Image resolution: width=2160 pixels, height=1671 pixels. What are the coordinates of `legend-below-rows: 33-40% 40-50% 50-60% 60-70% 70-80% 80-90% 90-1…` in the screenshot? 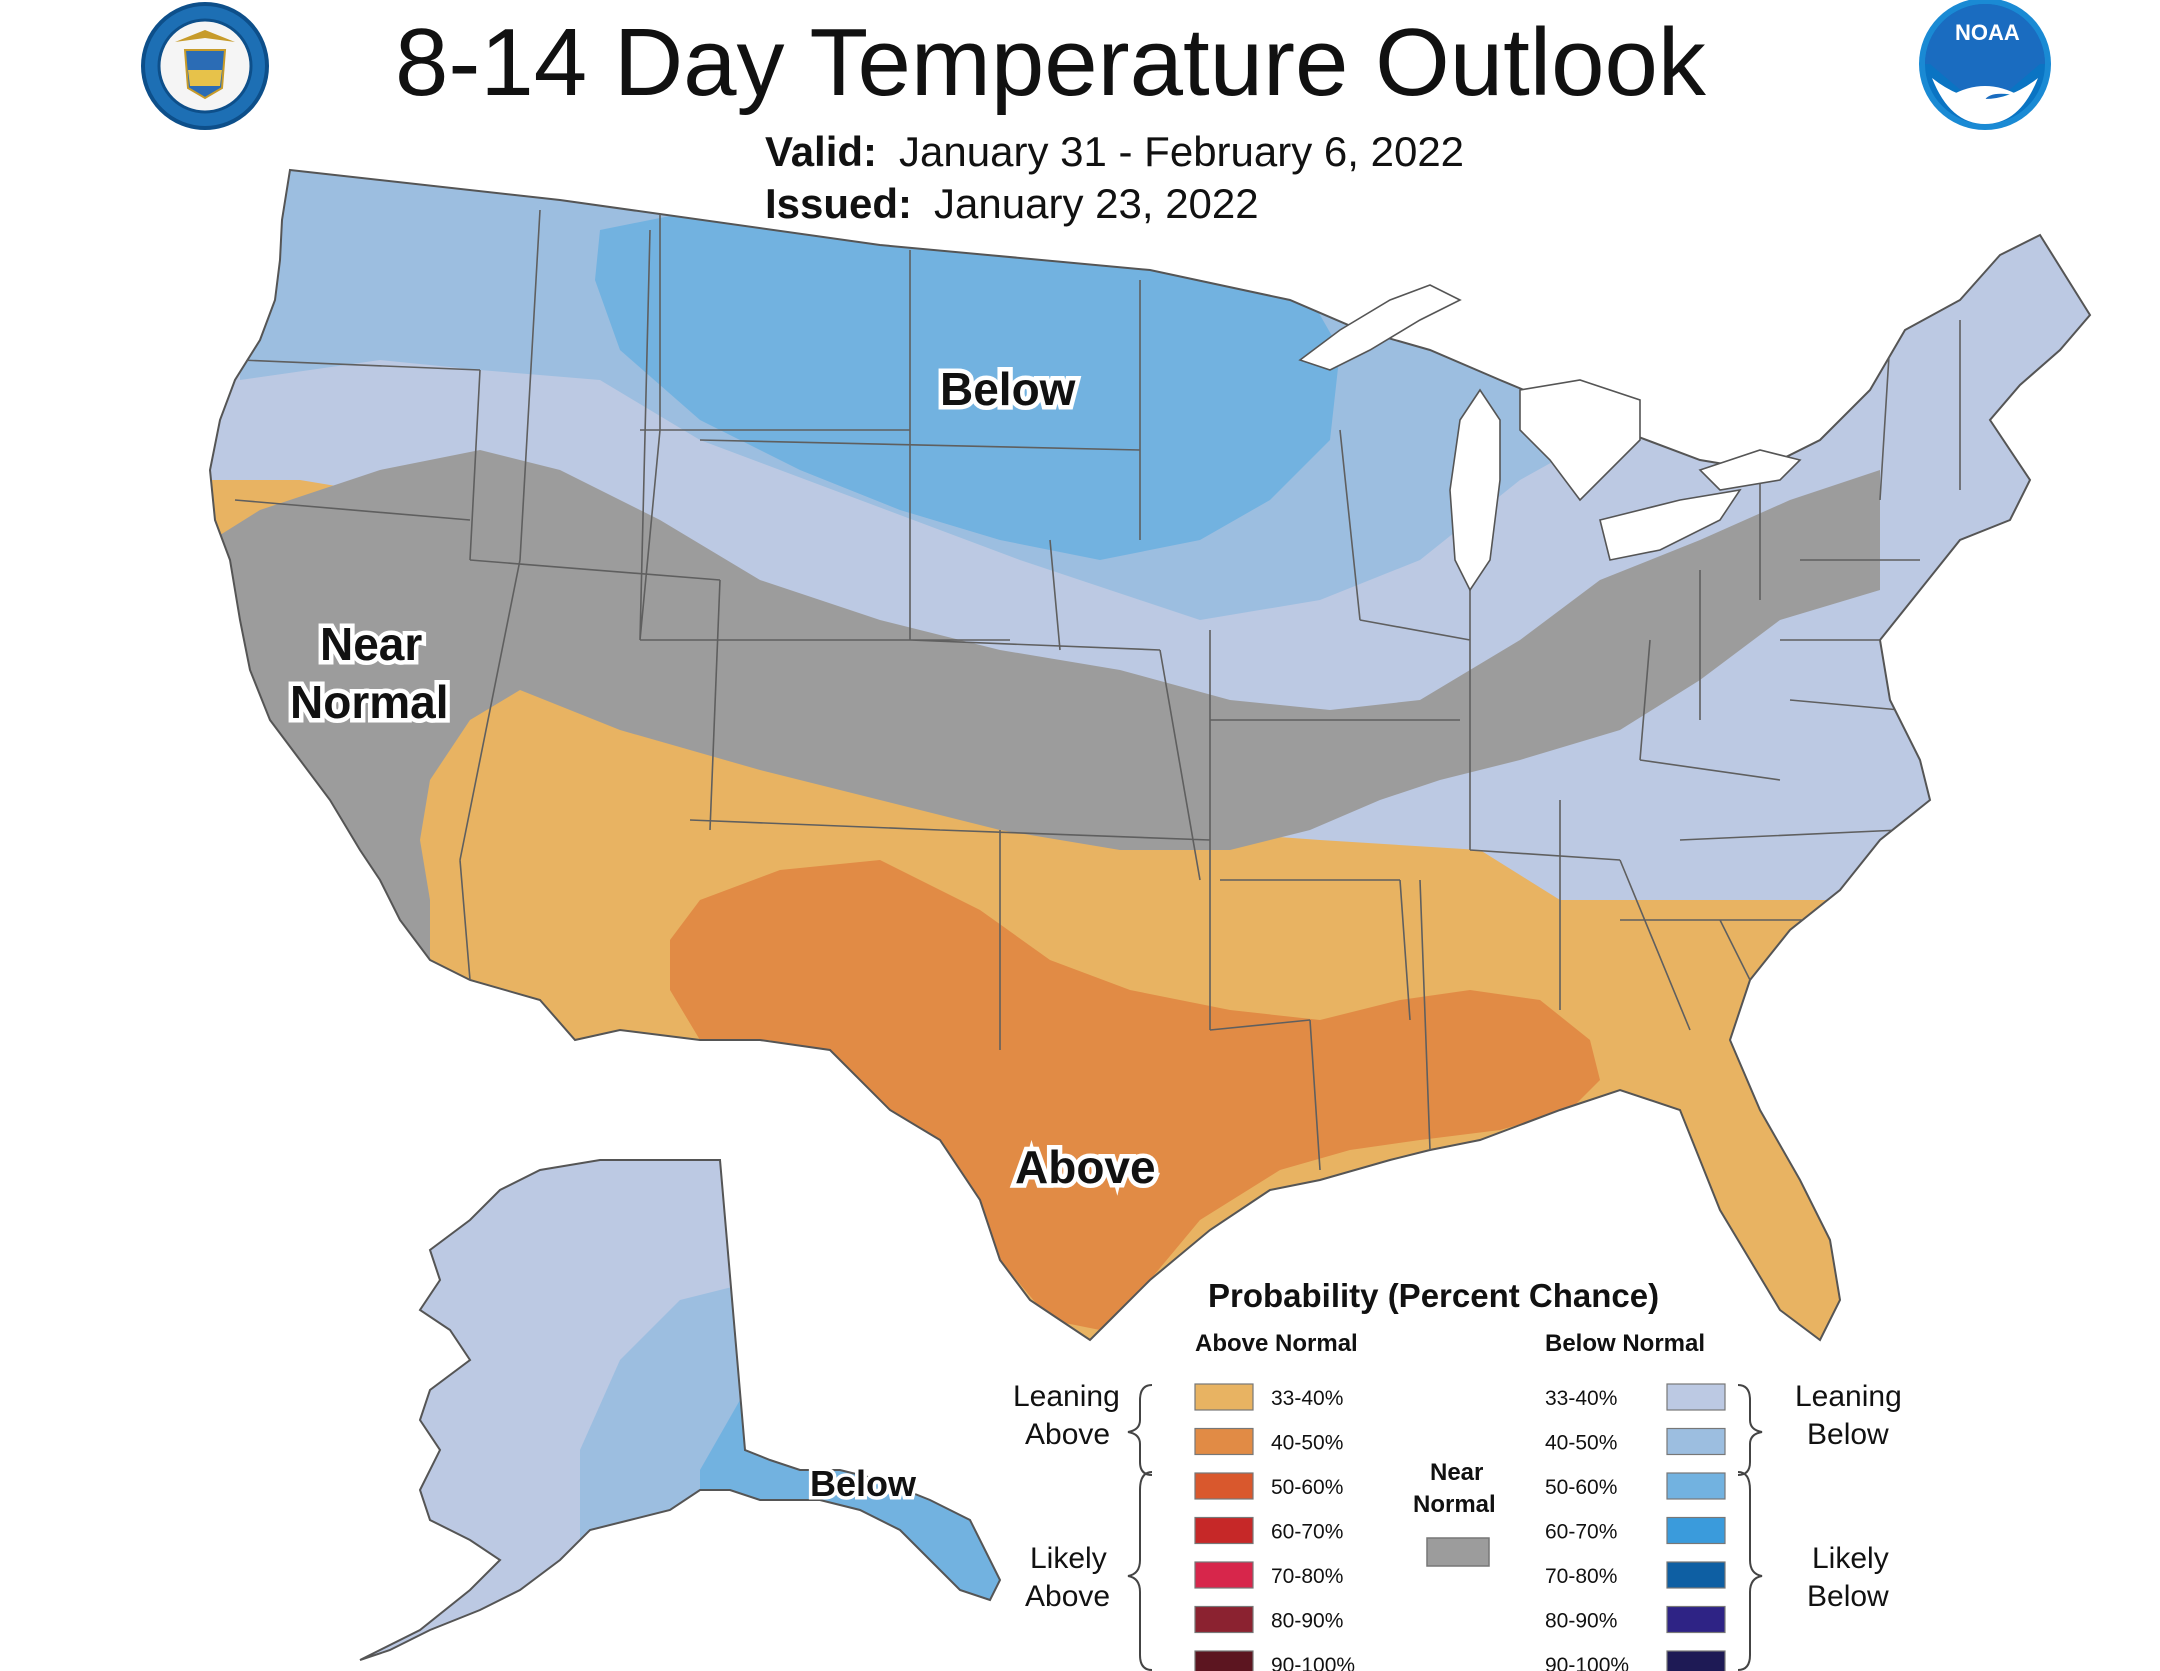 It's located at (1635, 1527).